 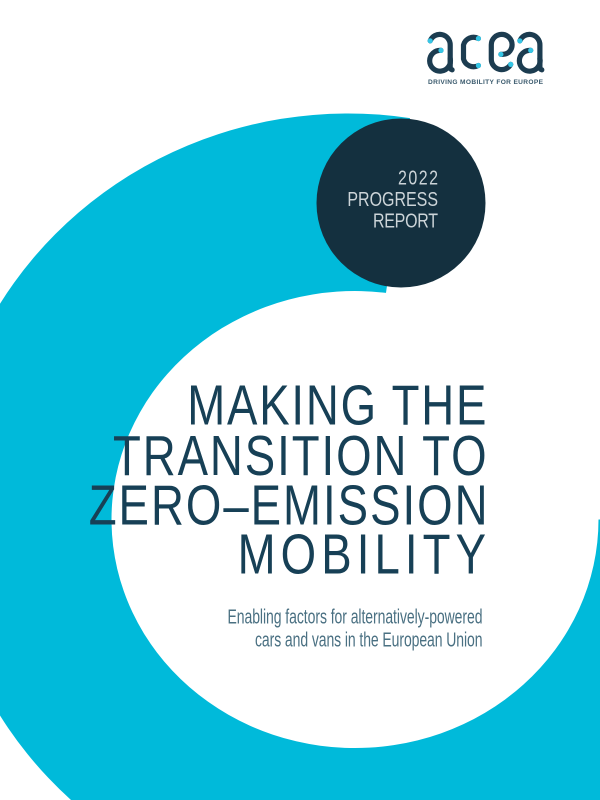 What do you see at coordinates (418, 178) in the screenshot?
I see `svg-text: 2022` at bounding box center [418, 178].